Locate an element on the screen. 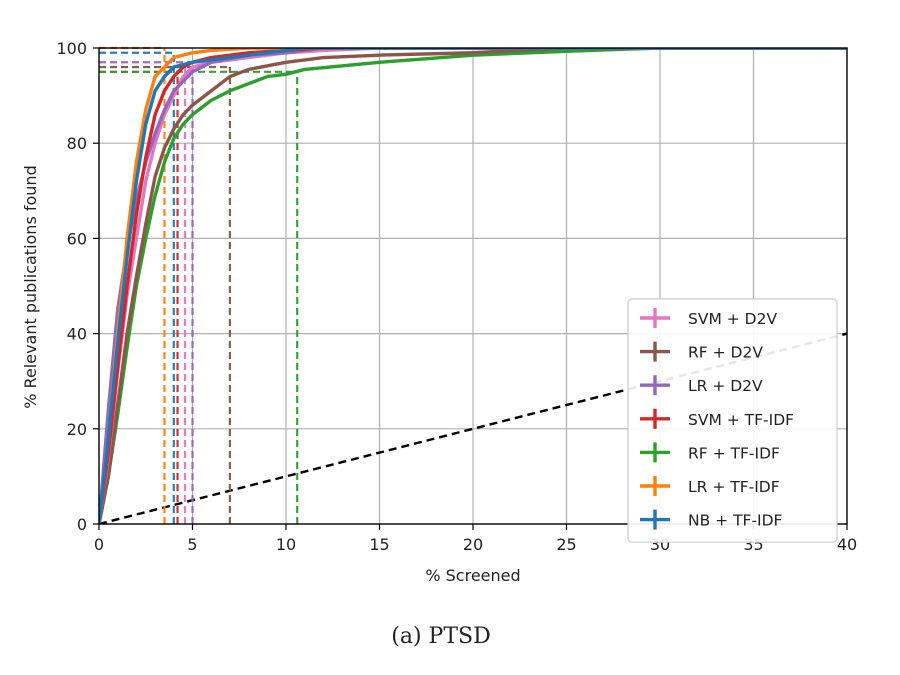  x-tick-label: 20 is located at coordinates (473, 544).